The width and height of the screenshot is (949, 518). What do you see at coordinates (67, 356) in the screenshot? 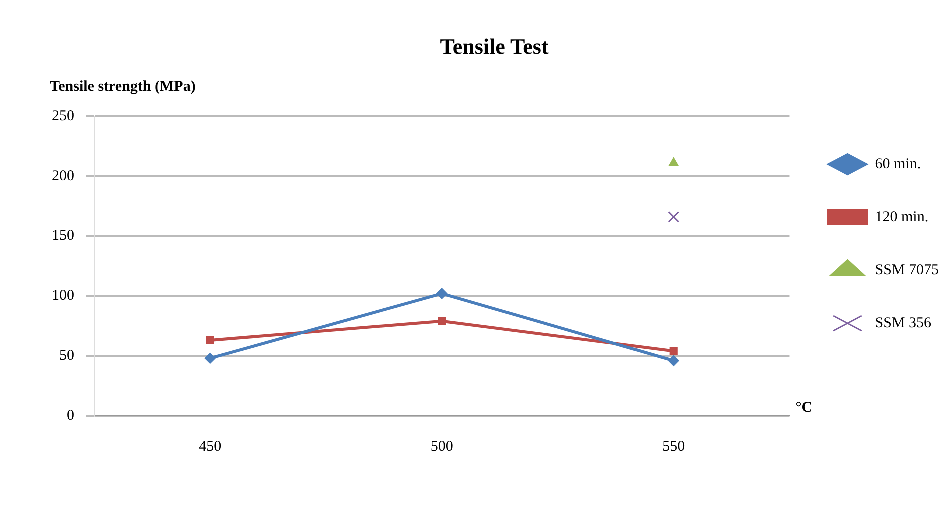
I see `y-tick-label: 50` at bounding box center [67, 356].